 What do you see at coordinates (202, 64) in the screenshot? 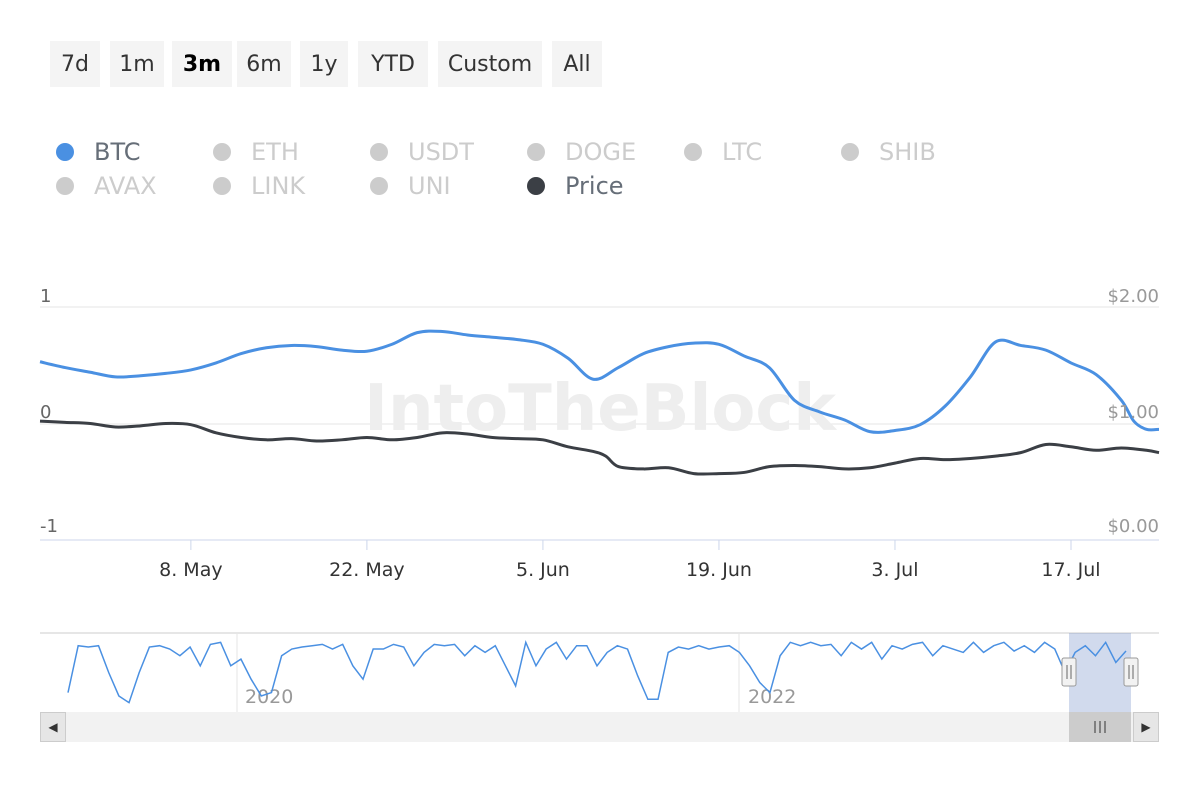
I see `range-button-3m: 3m` at bounding box center [202, 64].